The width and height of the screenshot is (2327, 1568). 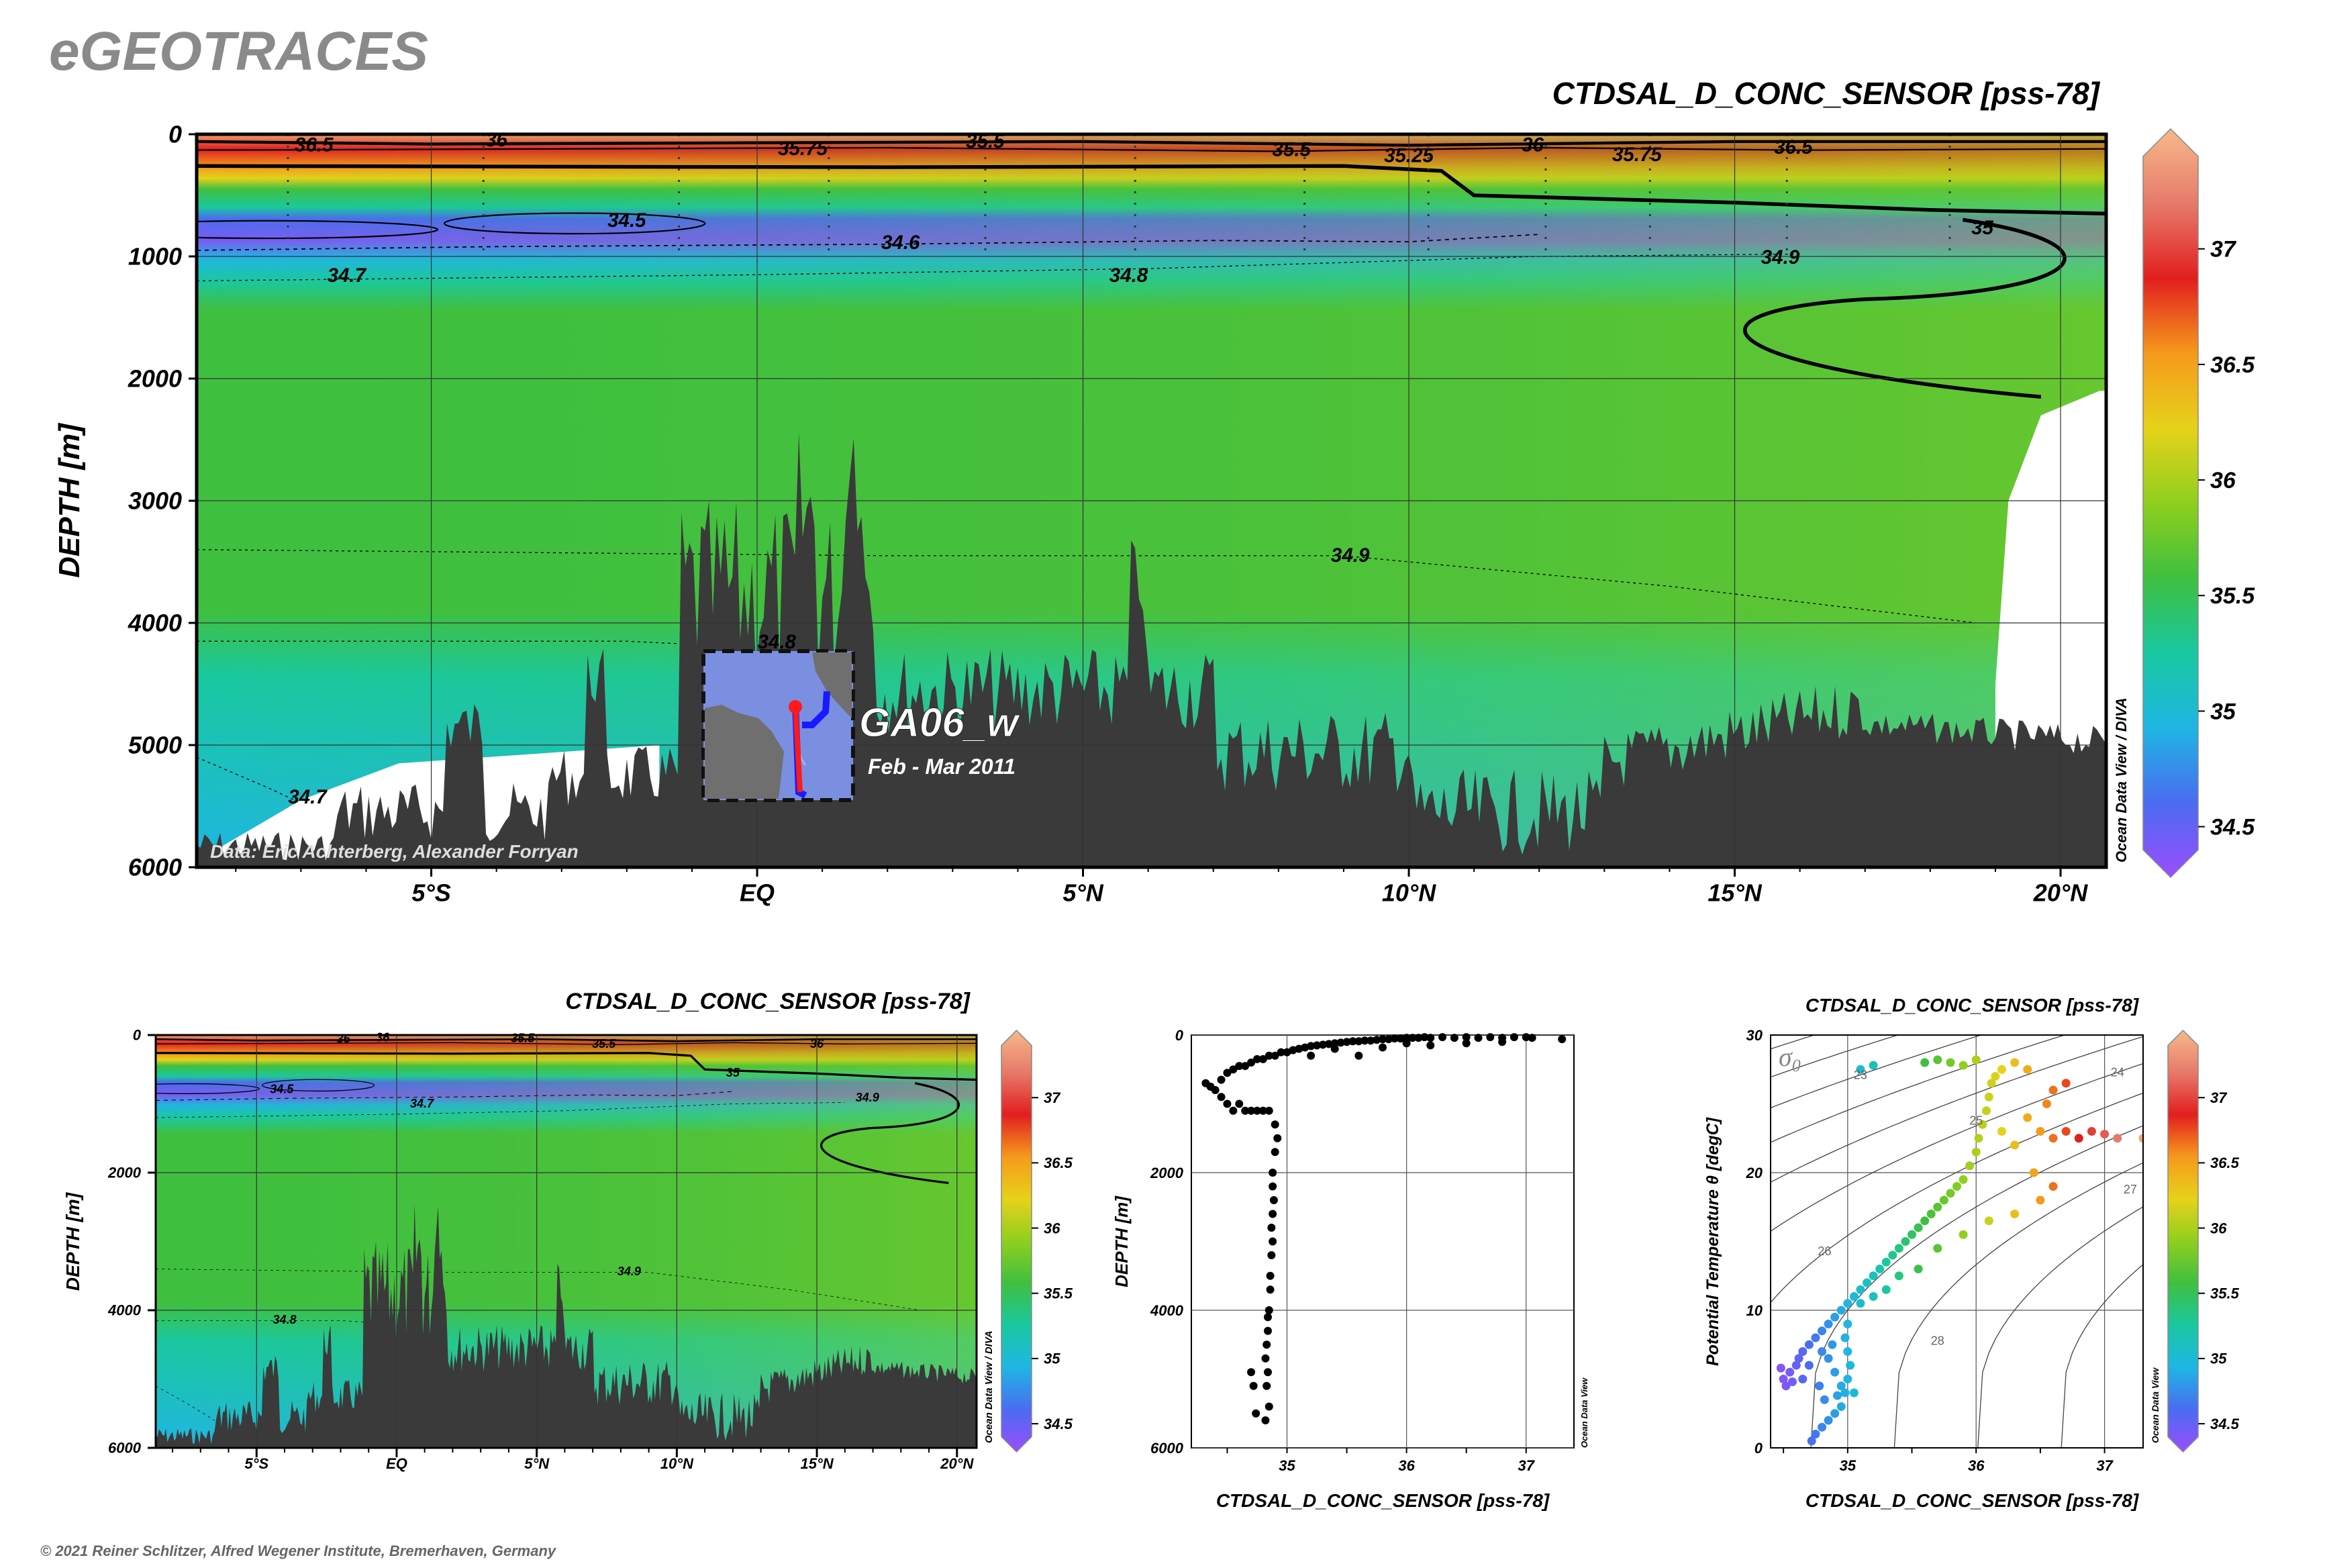 What do you see at coordinates (733, 1073) in the screenshot?
I see `contour-label: 35` at bounding box center [733, 1073].